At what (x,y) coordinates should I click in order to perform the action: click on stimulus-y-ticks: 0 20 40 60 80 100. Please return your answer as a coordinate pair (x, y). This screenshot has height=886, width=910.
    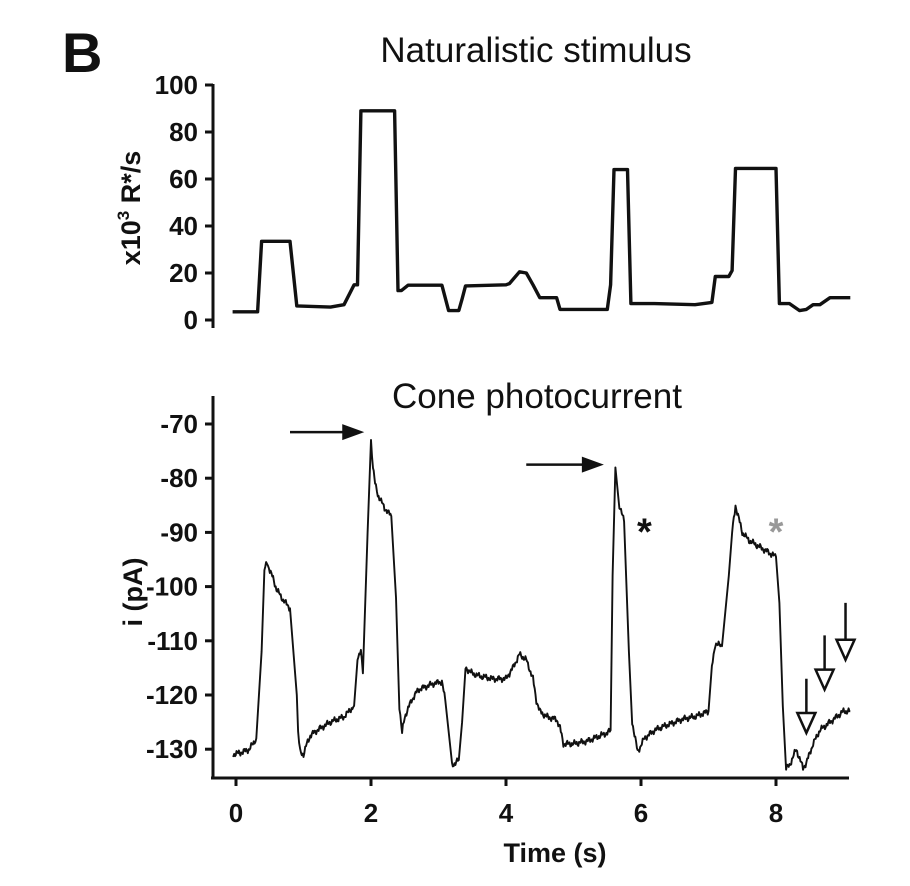
    Looking at the image, I should click on (184, 202).